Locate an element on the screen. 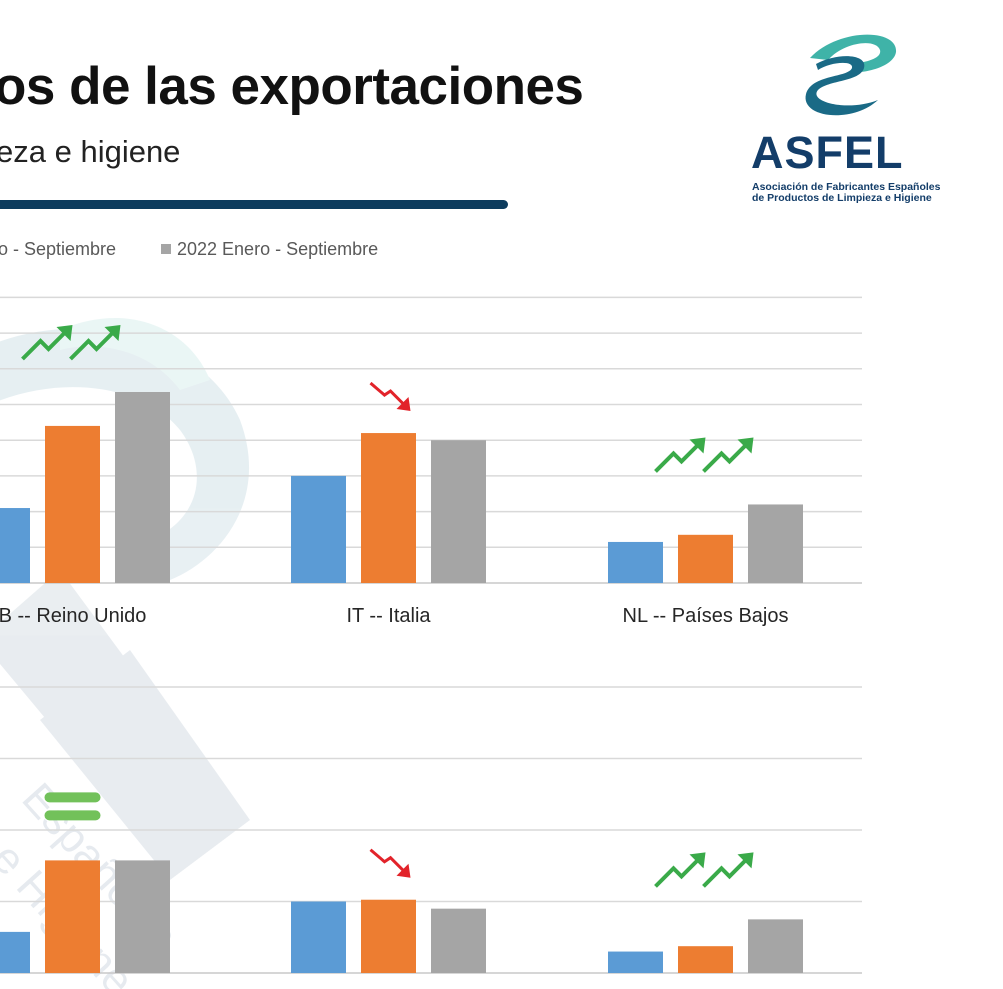  asfel-tagline-line-2: de Productos de Limpieza e Higiene is located at coordinates (842, 198).